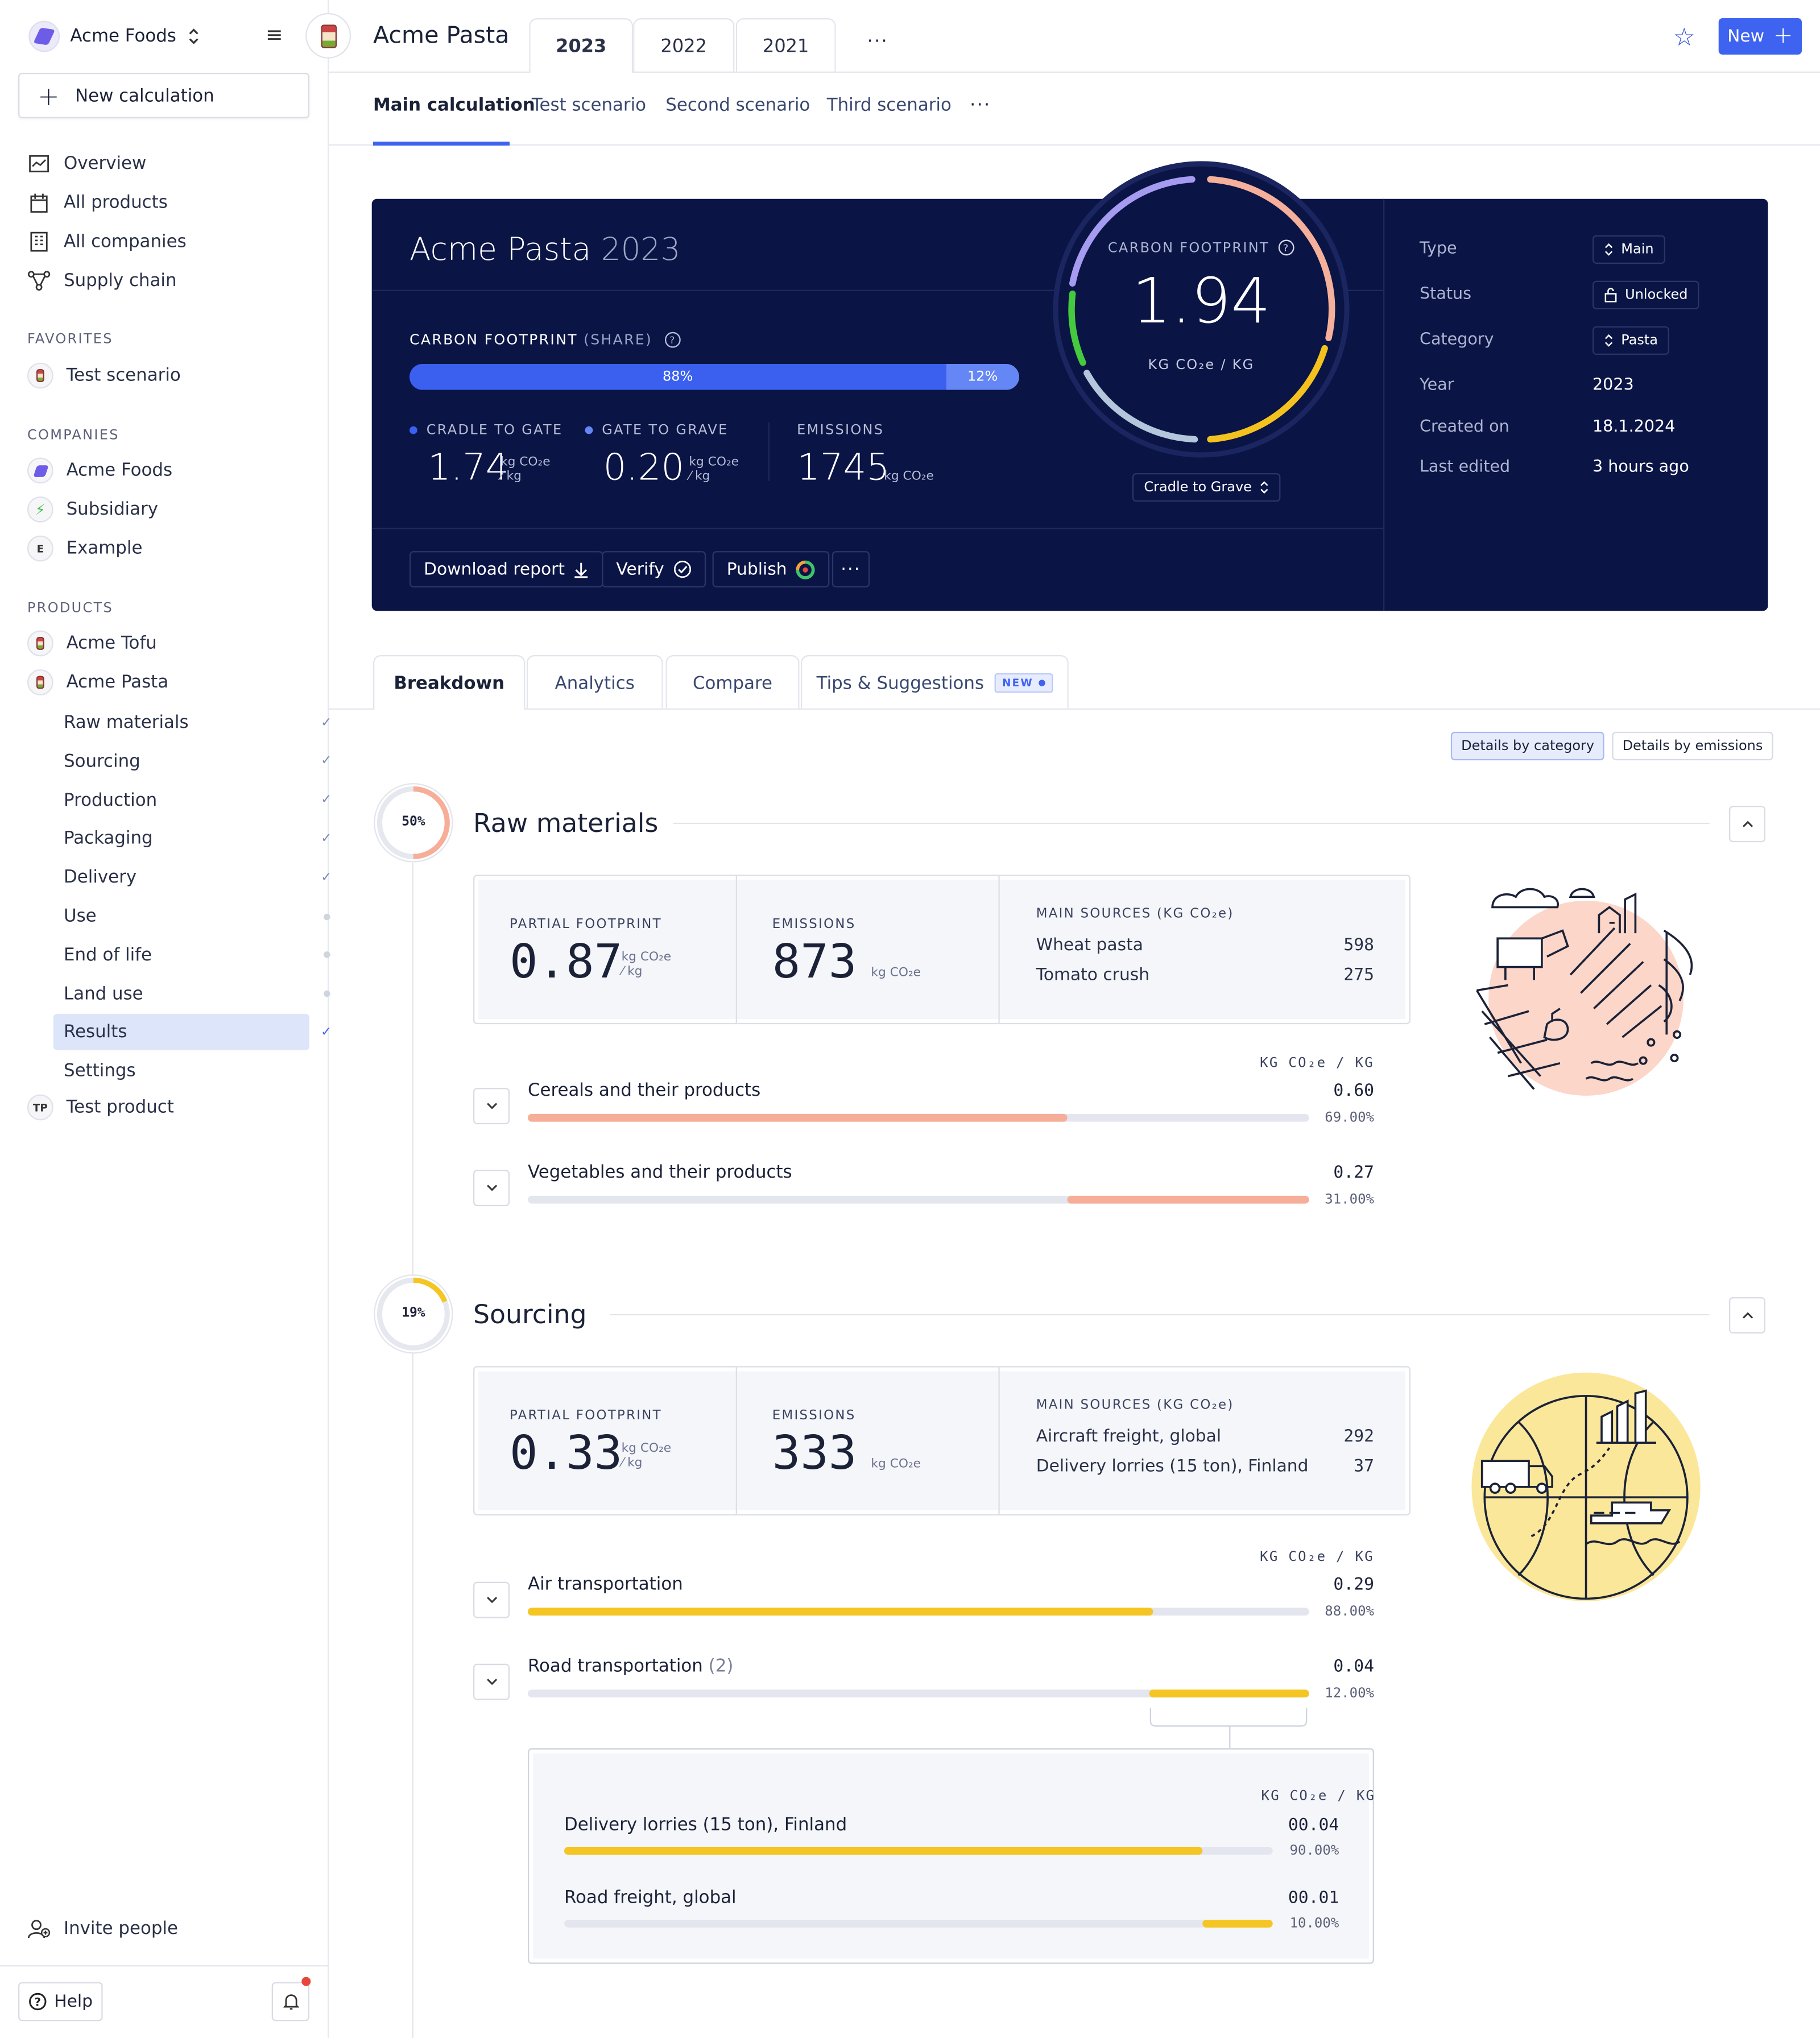 Image resolution: width=1820 pixels, height=2038 pixels. What do you see at coordinates (1684, 37) in the screenshot?
I see `favorite-star-icon: ☆` at bounding box center [1684, 37].